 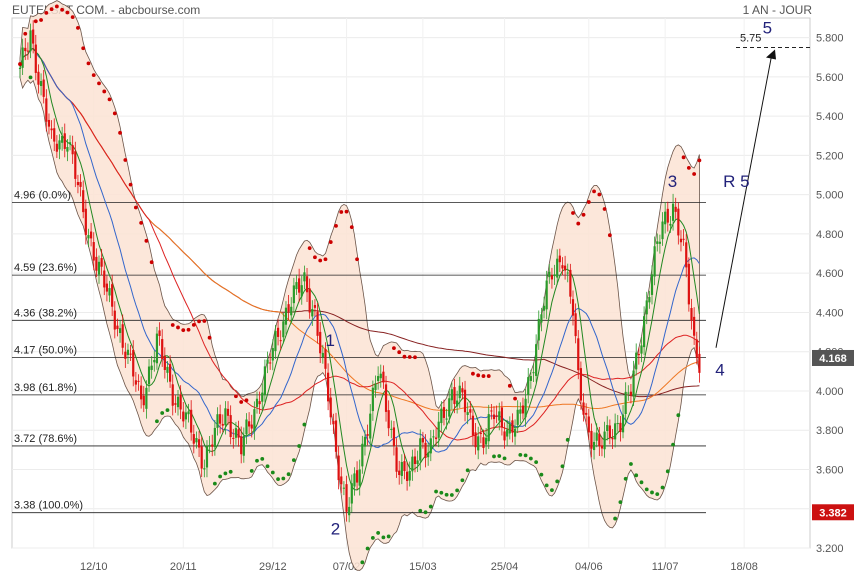 What do you see at coordinates (830, 117) in the screenshot?
I see `y-tick-label: 5.400` at bounding box center [830, 117].